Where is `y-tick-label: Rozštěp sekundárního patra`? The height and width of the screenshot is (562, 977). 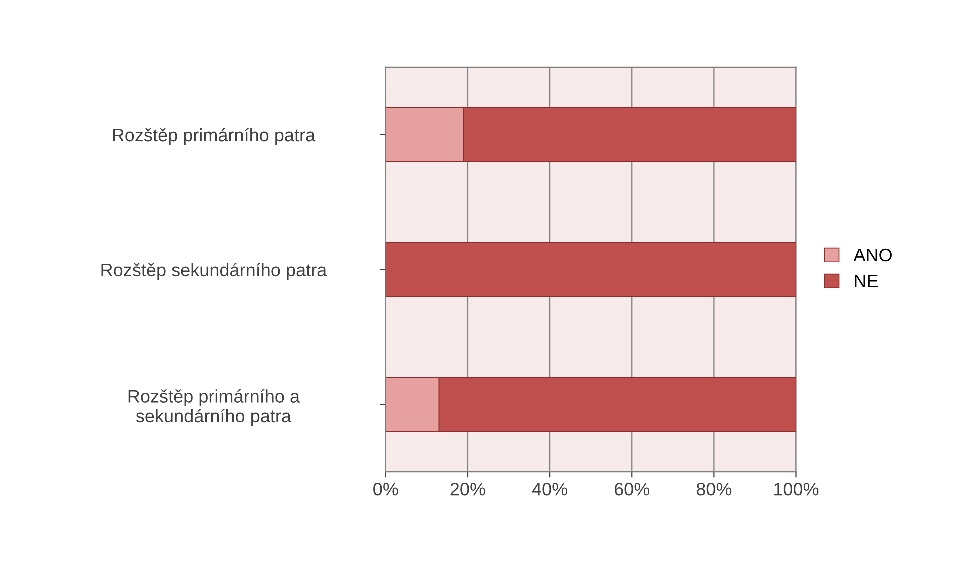
y-tick-label: Rozštěp sekundárního patra is located at coordinates (215, 271).